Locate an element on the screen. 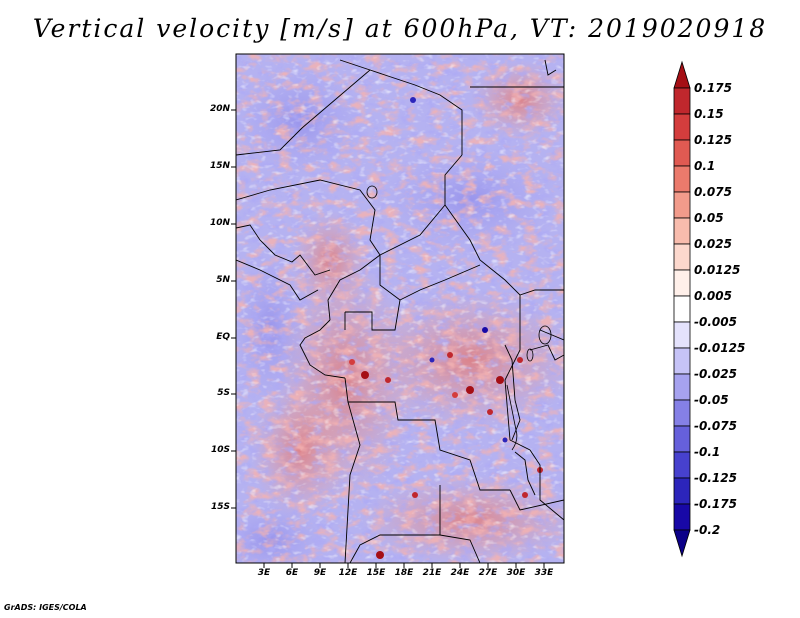  colorbar-arrow-top is located at coordinates (682, 74).